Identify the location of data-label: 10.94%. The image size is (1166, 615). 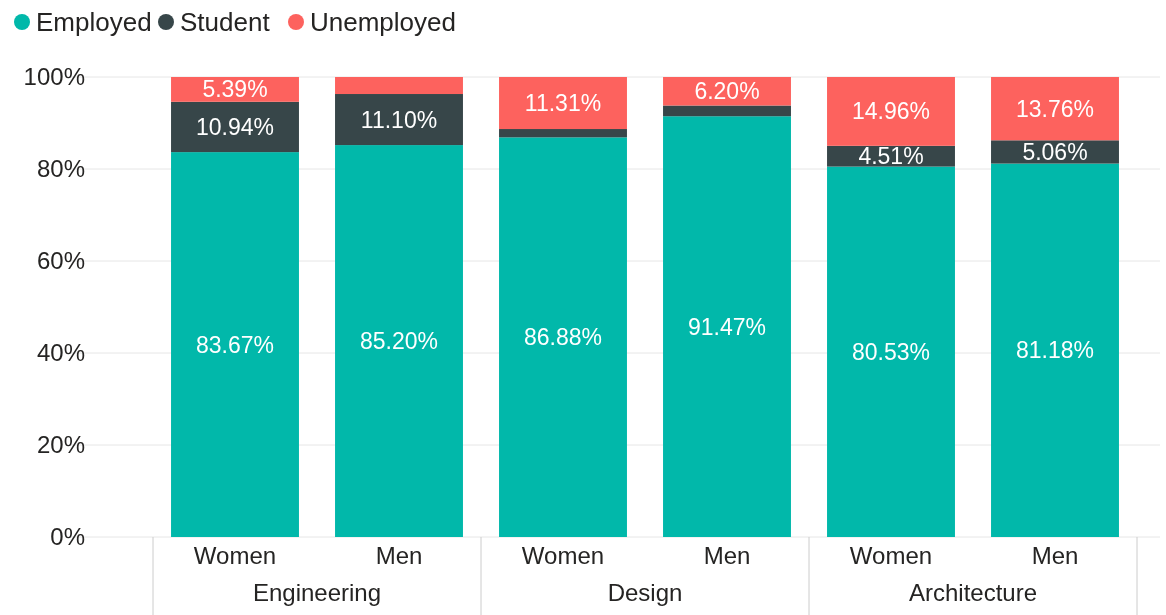
(235, 127).